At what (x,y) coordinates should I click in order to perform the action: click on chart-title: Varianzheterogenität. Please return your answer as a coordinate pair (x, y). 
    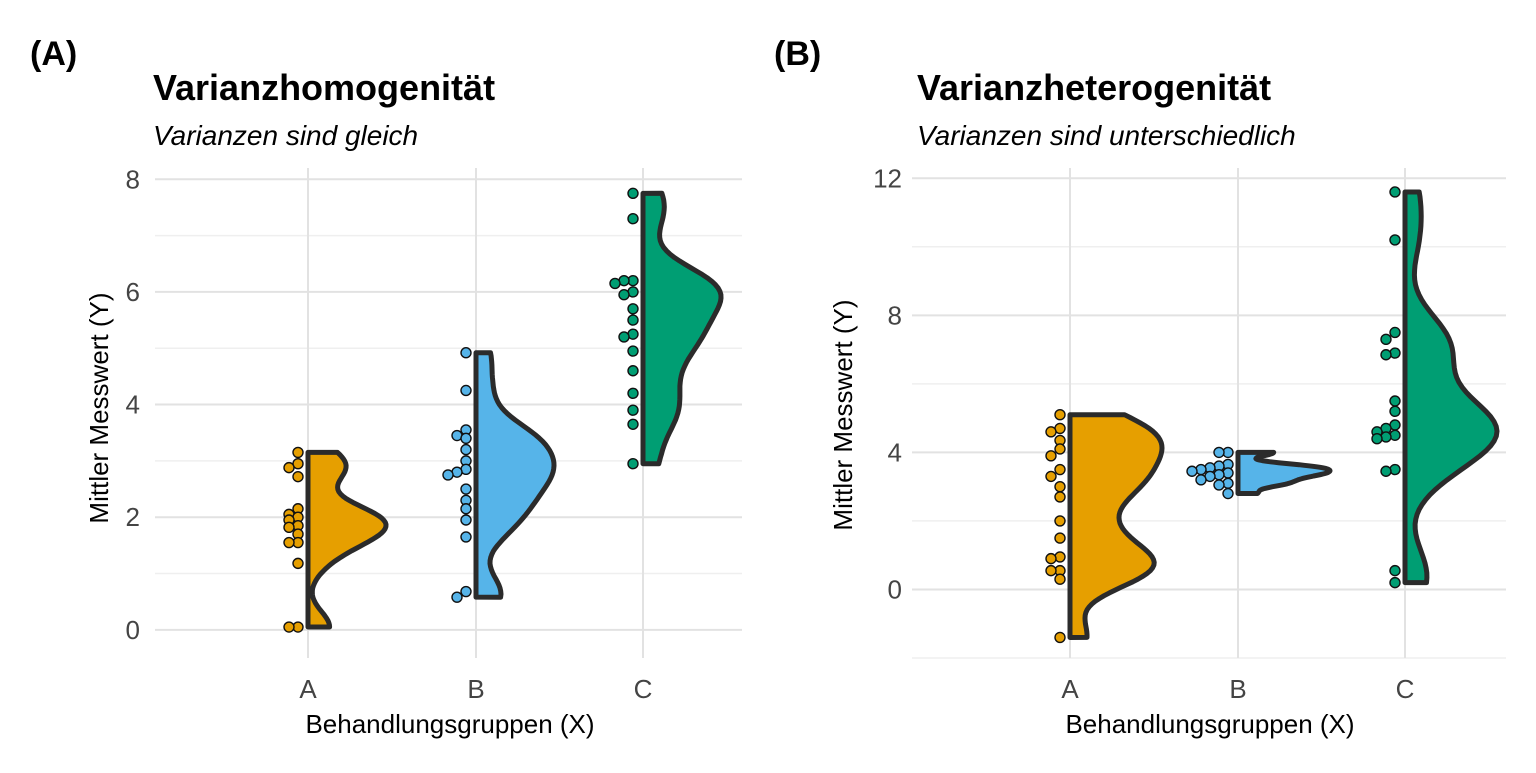
    Looking at the image, I should click on (1094, 87).